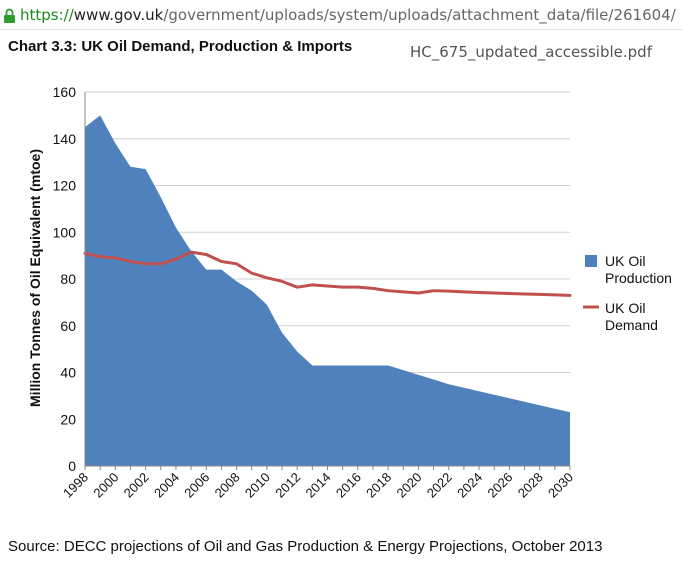 Image resolution: width=682 pixels, height=565 pixels. I want to click on url-domain: www.gov.uk, so click(118, 15).